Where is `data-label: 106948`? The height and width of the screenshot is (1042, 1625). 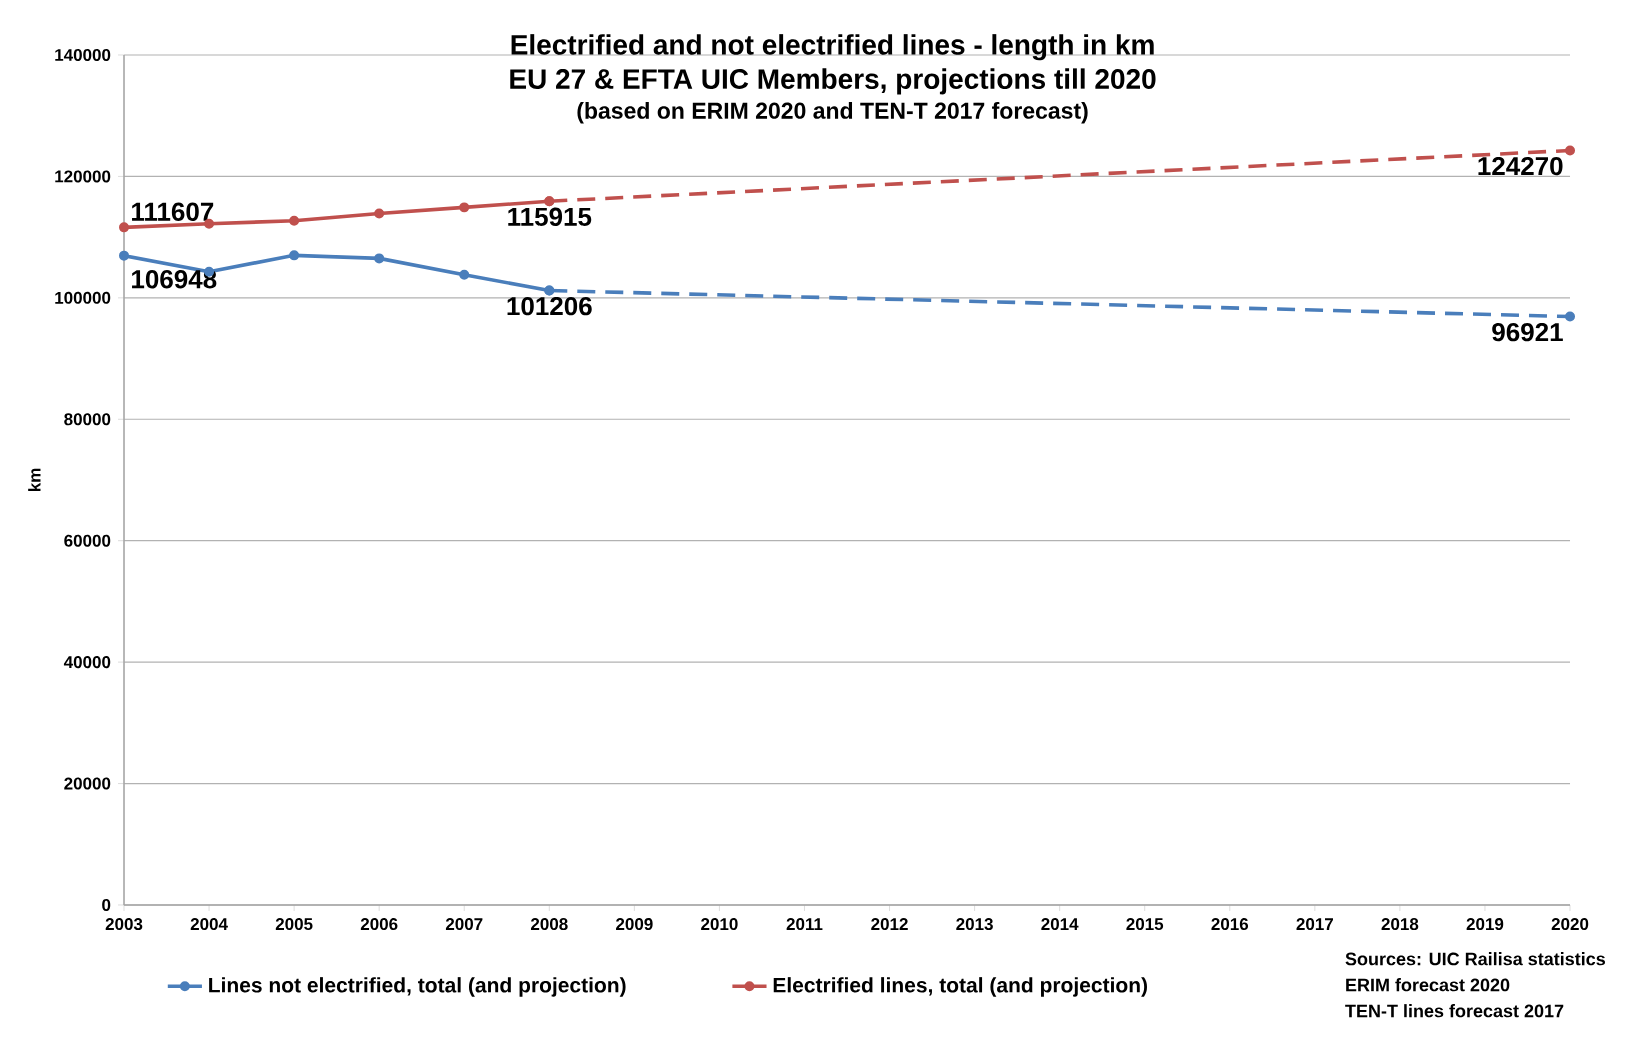
data-label: 106948 is located at coordinates (174, 279).